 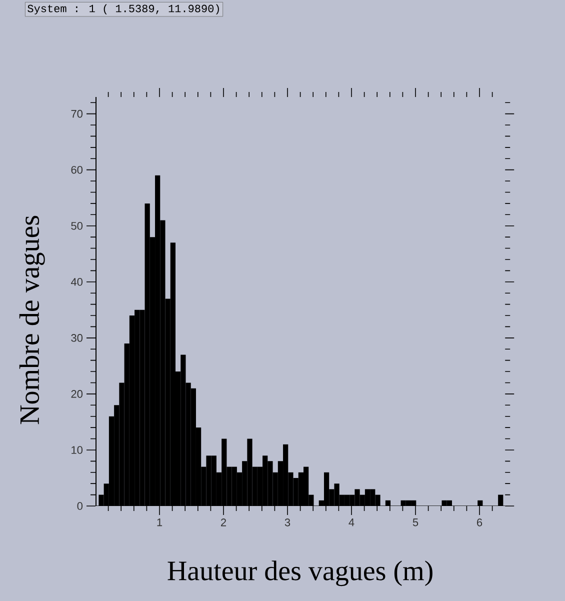 I want to click on y-tick-label: 20, so click(x=77, y=394).